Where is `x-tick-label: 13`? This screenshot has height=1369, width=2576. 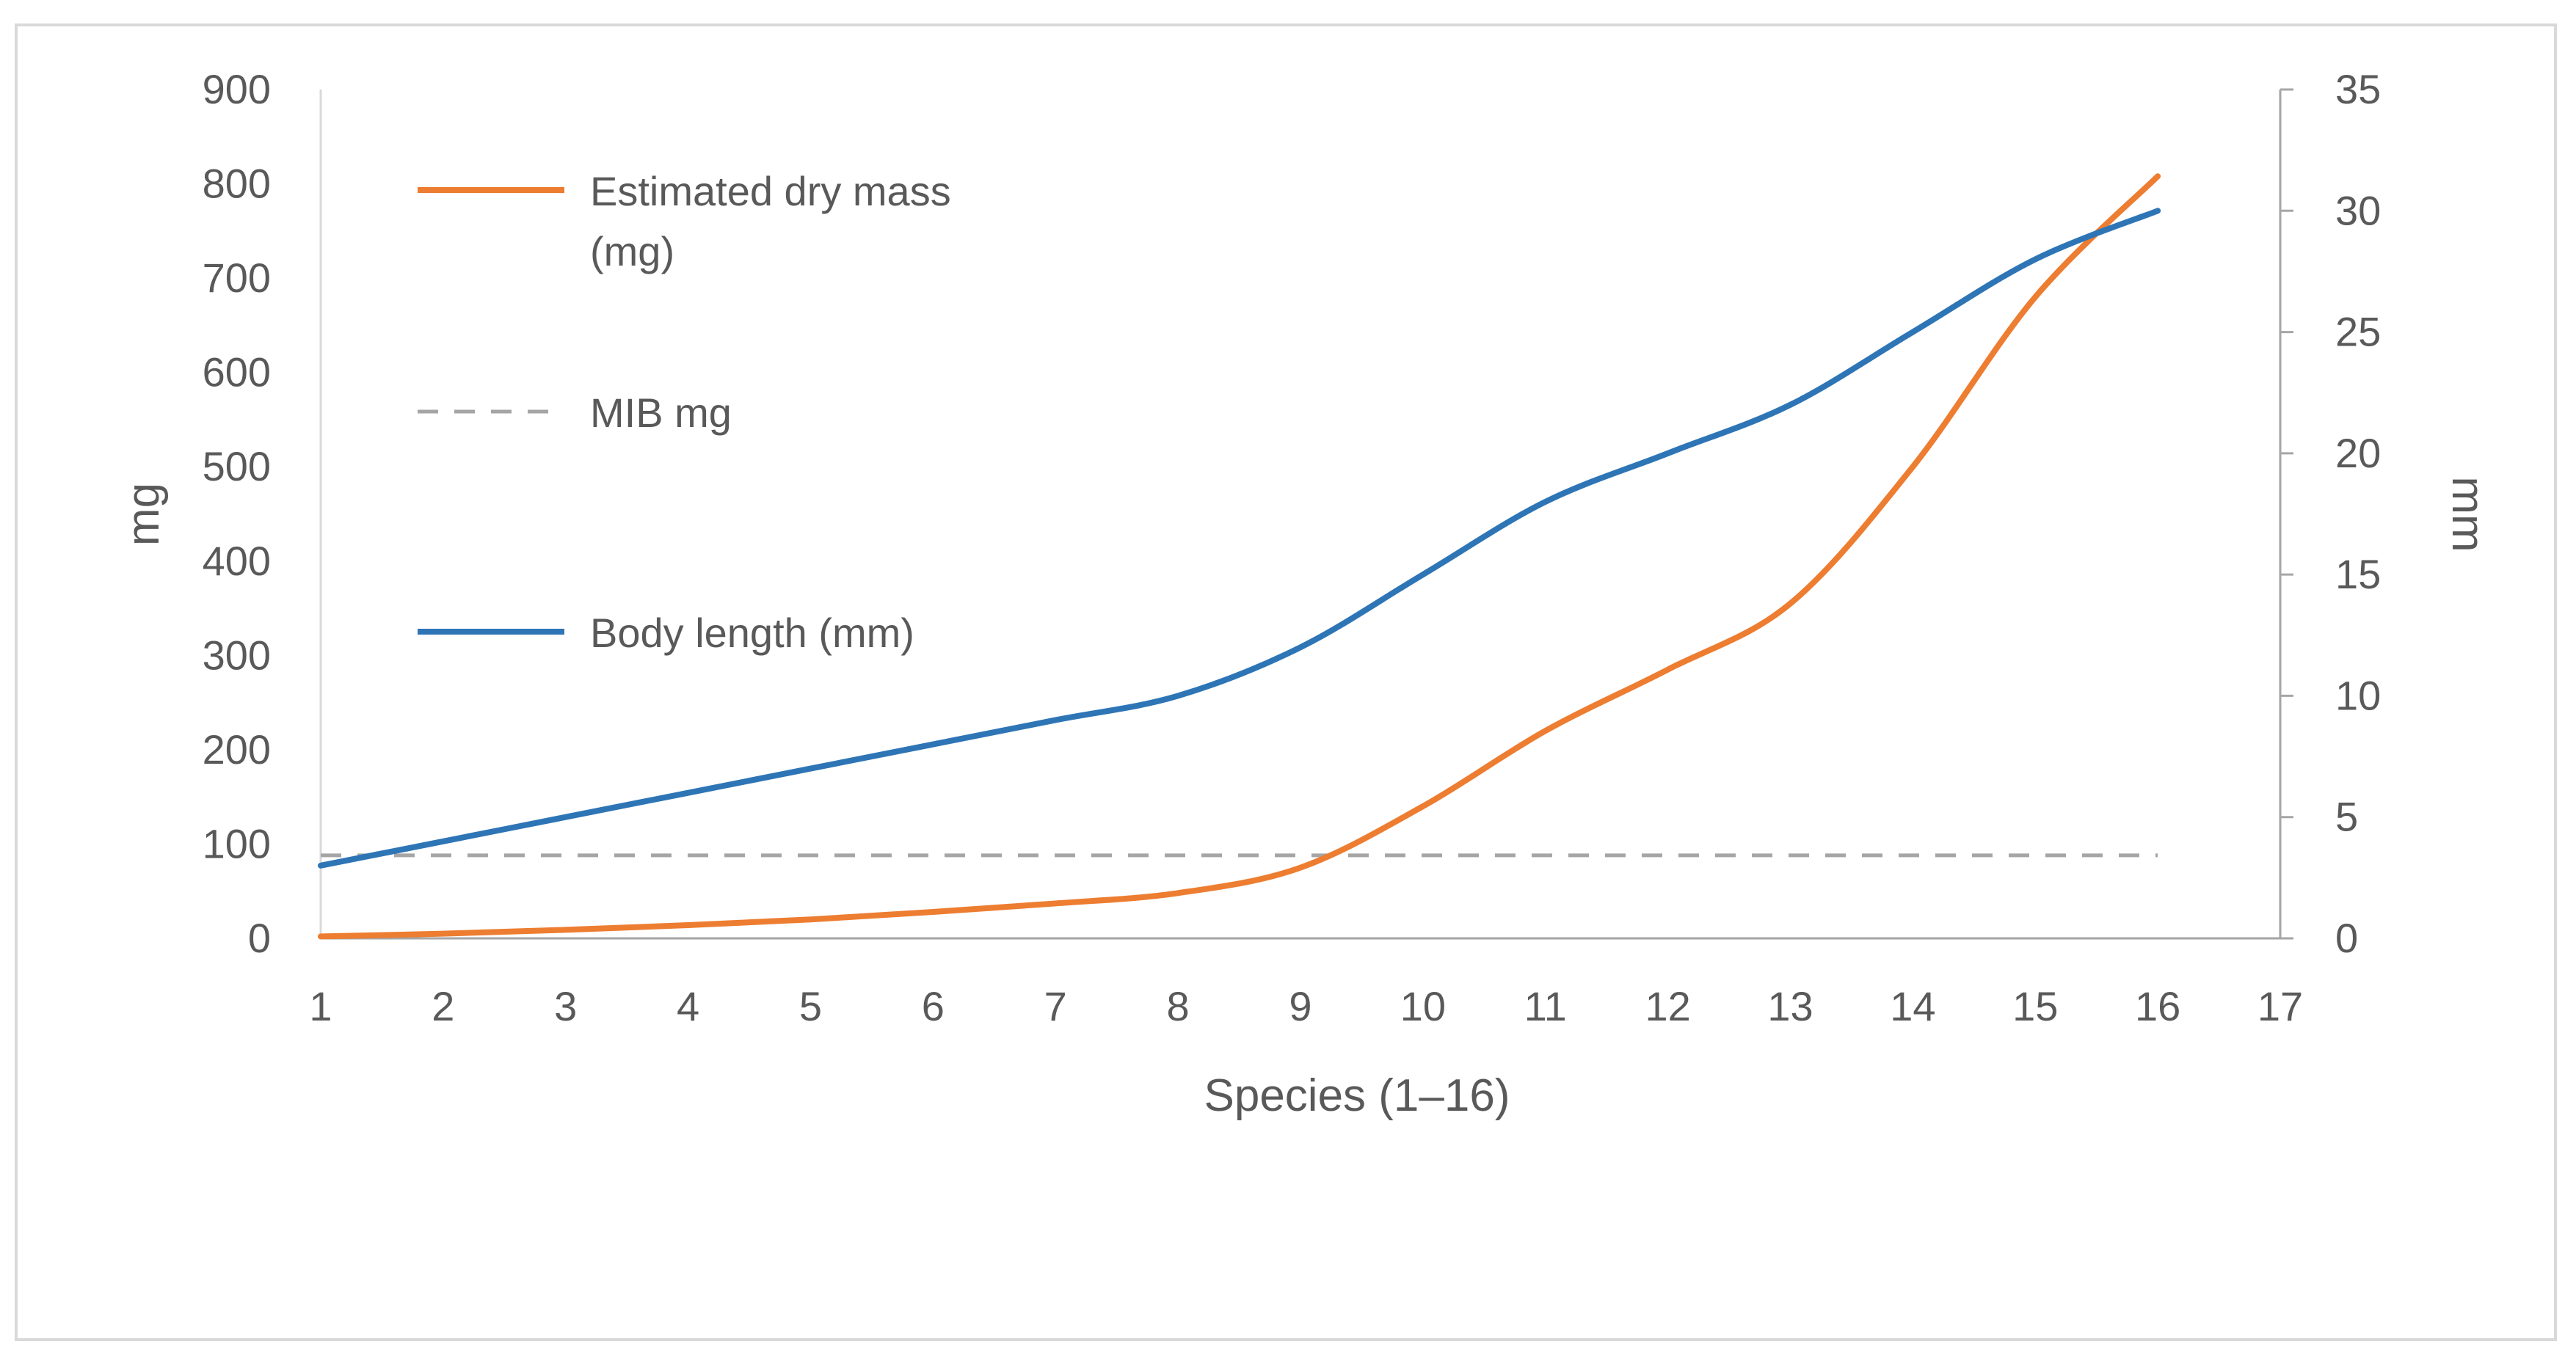 x-tick-label: 13 is located at coordinates (1790, 1006).